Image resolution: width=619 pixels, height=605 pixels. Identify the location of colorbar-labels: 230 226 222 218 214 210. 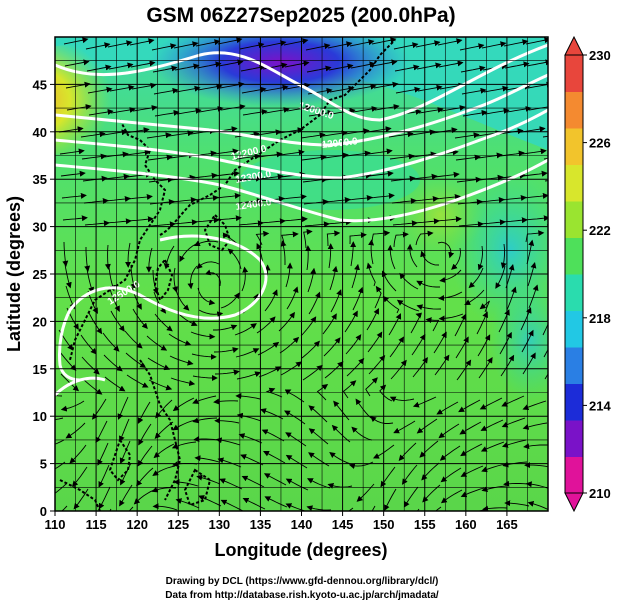
(597, 274).